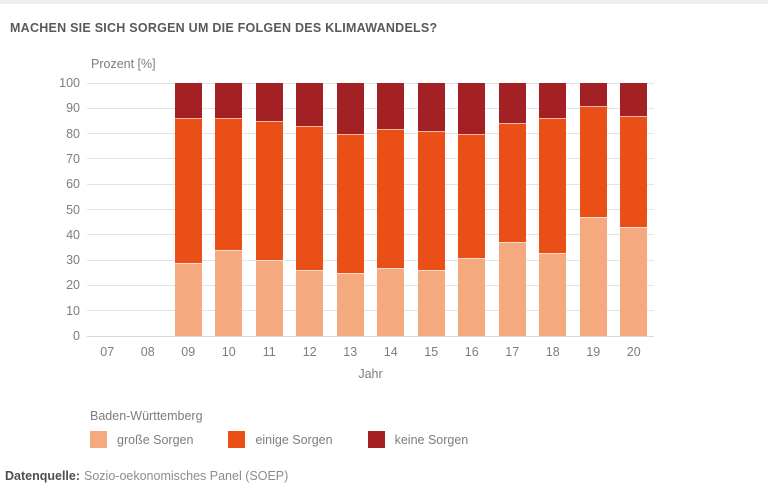 This screenshot has width=768, height=487. I want to click on legend-swatch-grosse-sorgen, so click(98, 439).